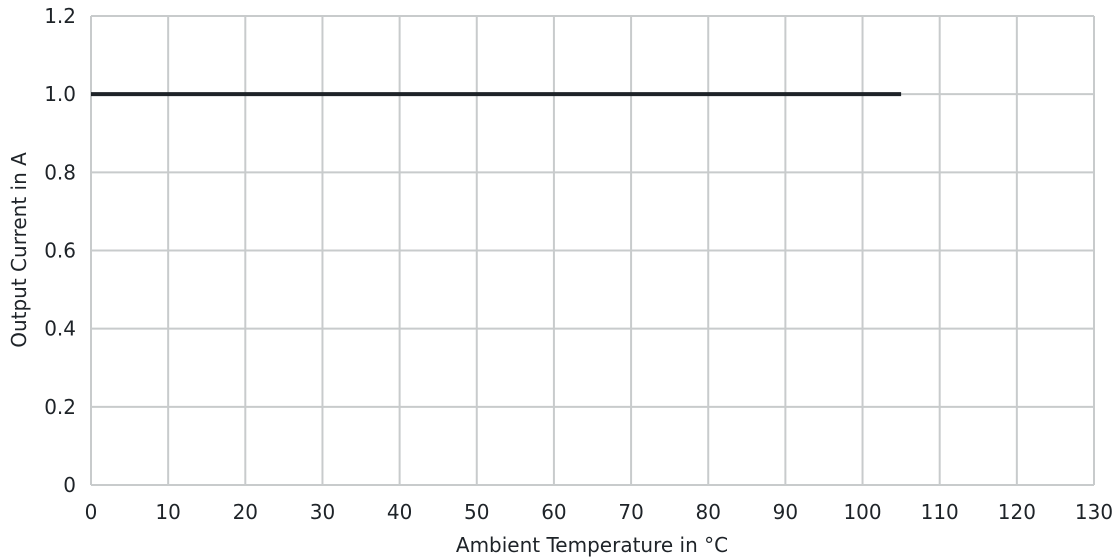 This screenshot has height=559, width=1119. What do you see at coordinates (1017, 512) in the screenshot?
I see `x-tick-label: 120` at bounding box center [1017, 512].